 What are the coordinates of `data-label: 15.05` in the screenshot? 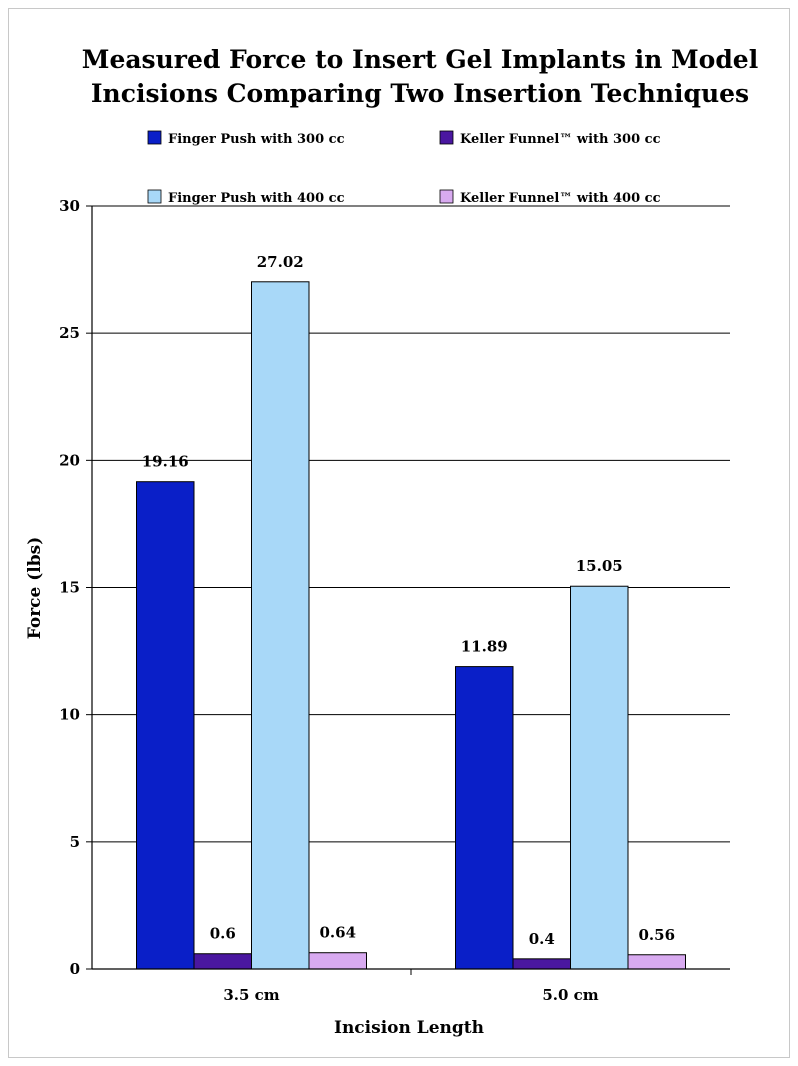 It's located at (599, 566).